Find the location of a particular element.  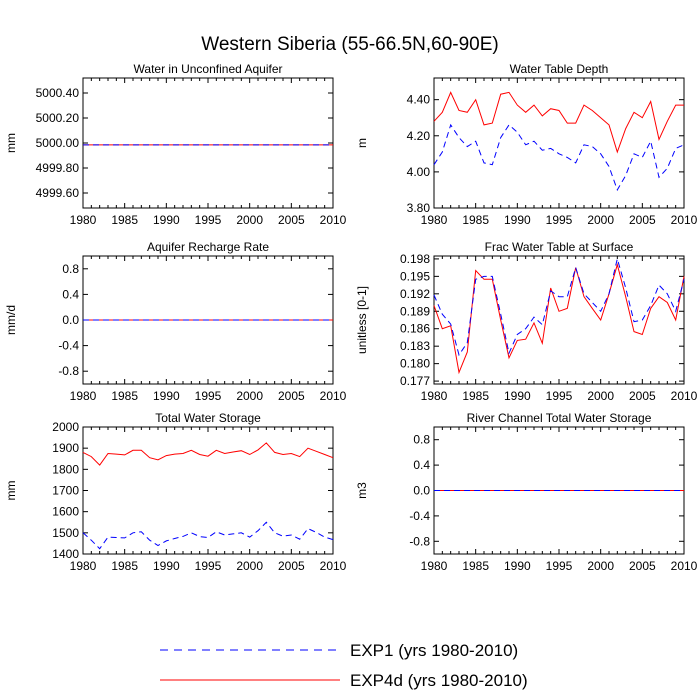

y-tick-label: 1700 is located at coordinates (65, 491).